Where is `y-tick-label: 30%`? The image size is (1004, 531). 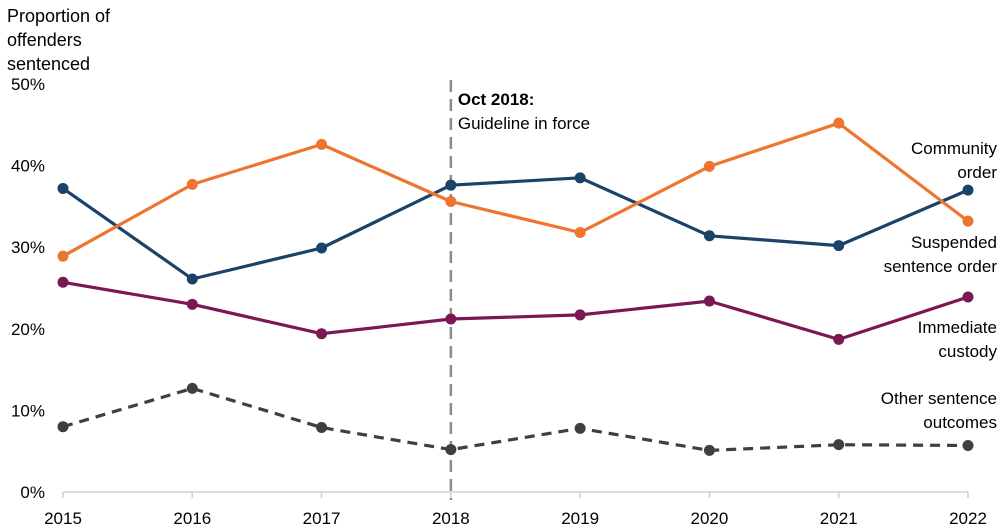
y-tick-label: 30% is located at coordinates (28, 247).